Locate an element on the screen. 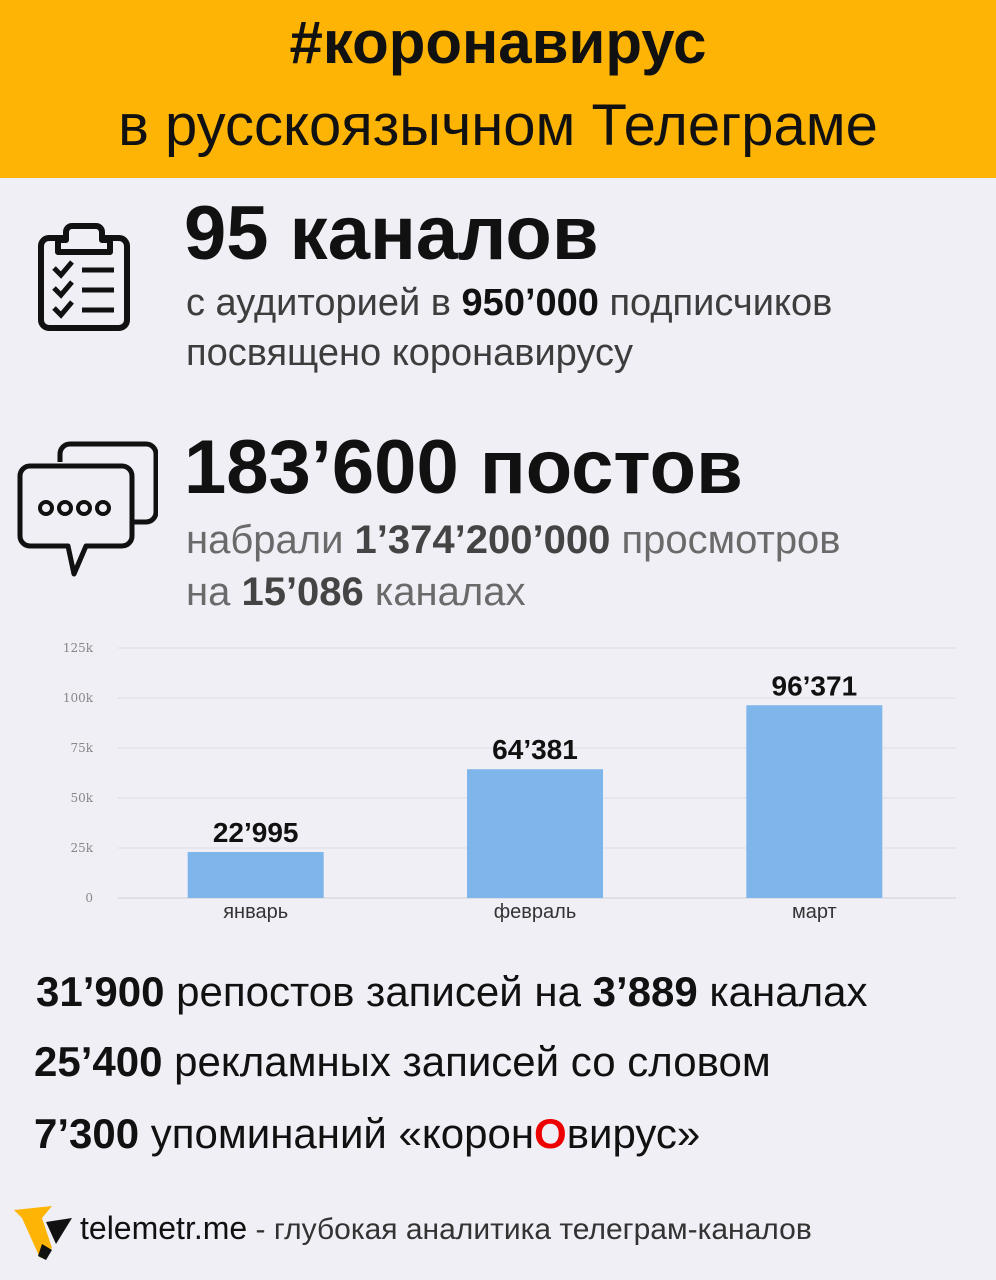 The height and width of the screenshot is (1280, 996). y-tick-label: 25k is located at coordinates (81, 848).